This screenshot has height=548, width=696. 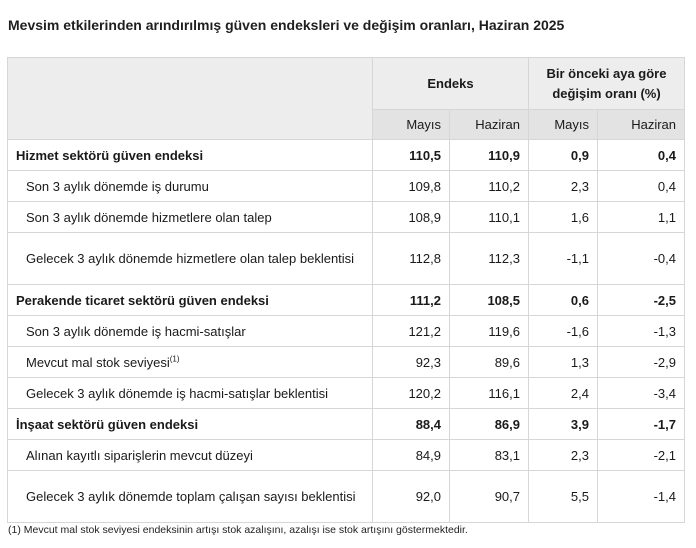 I want to click on cell-value: 84,9, so click(x=411, y=455).